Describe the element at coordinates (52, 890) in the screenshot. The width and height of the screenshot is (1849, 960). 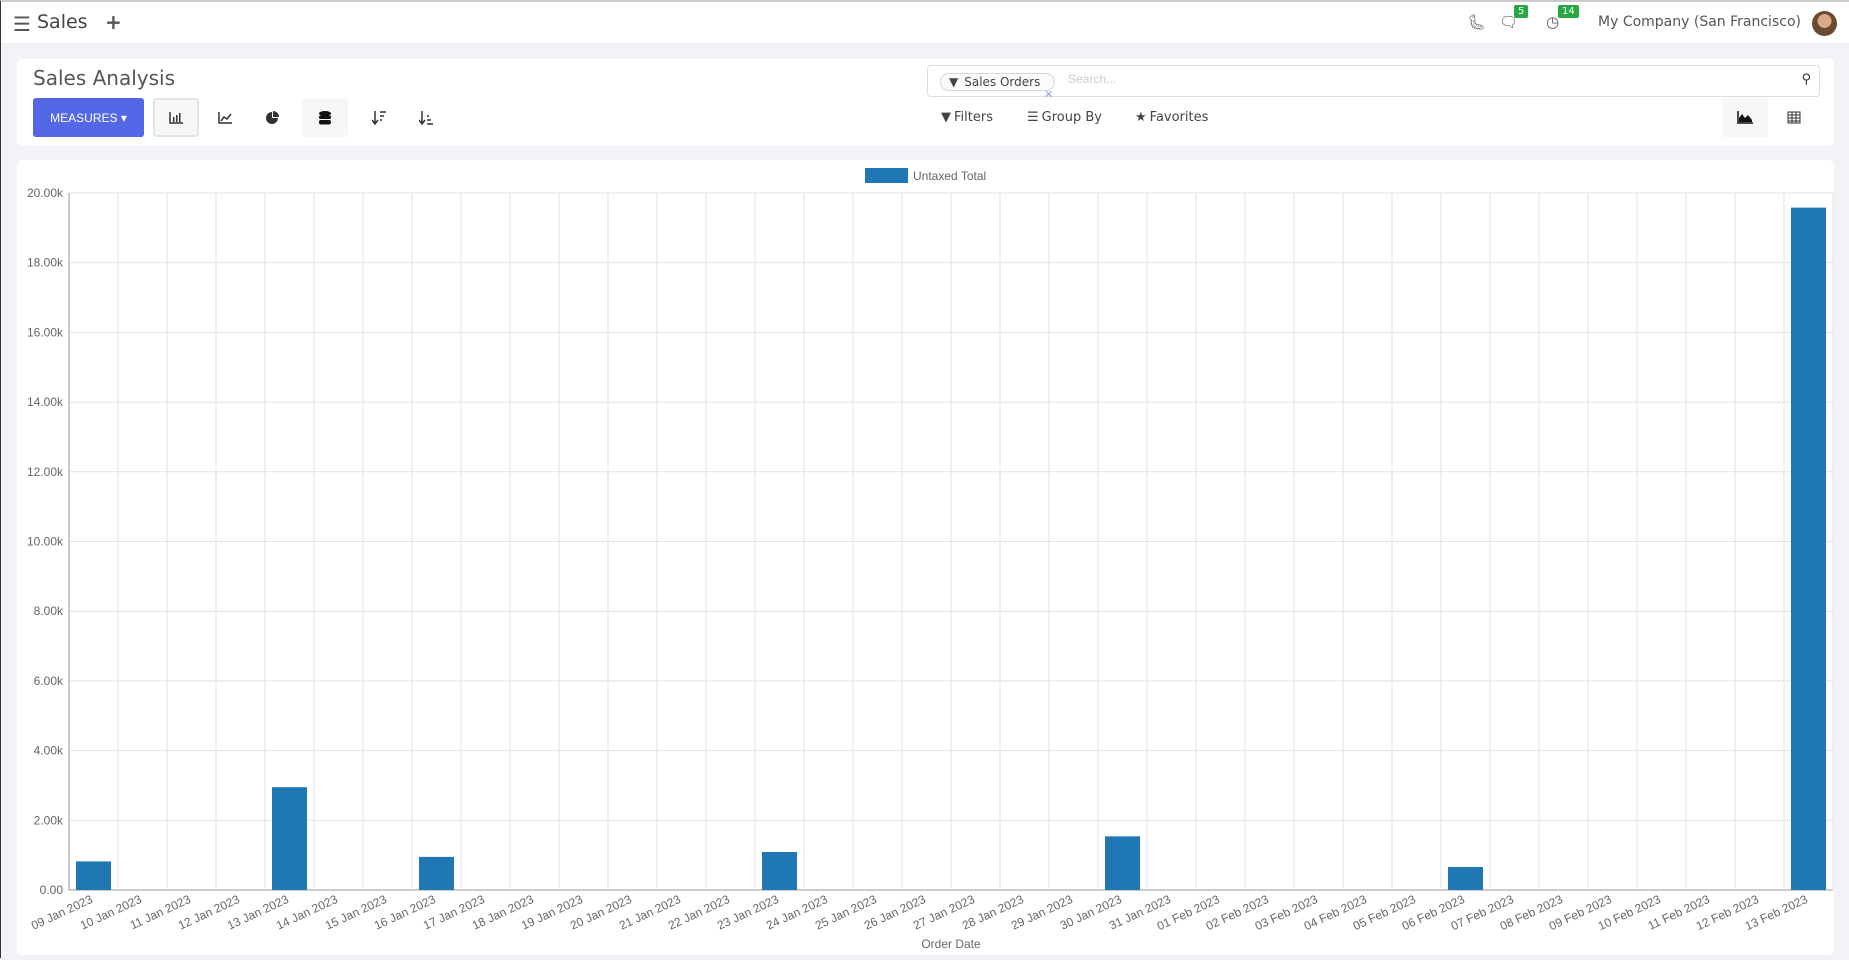
I see `y-tick-label: 0.00` at that location.